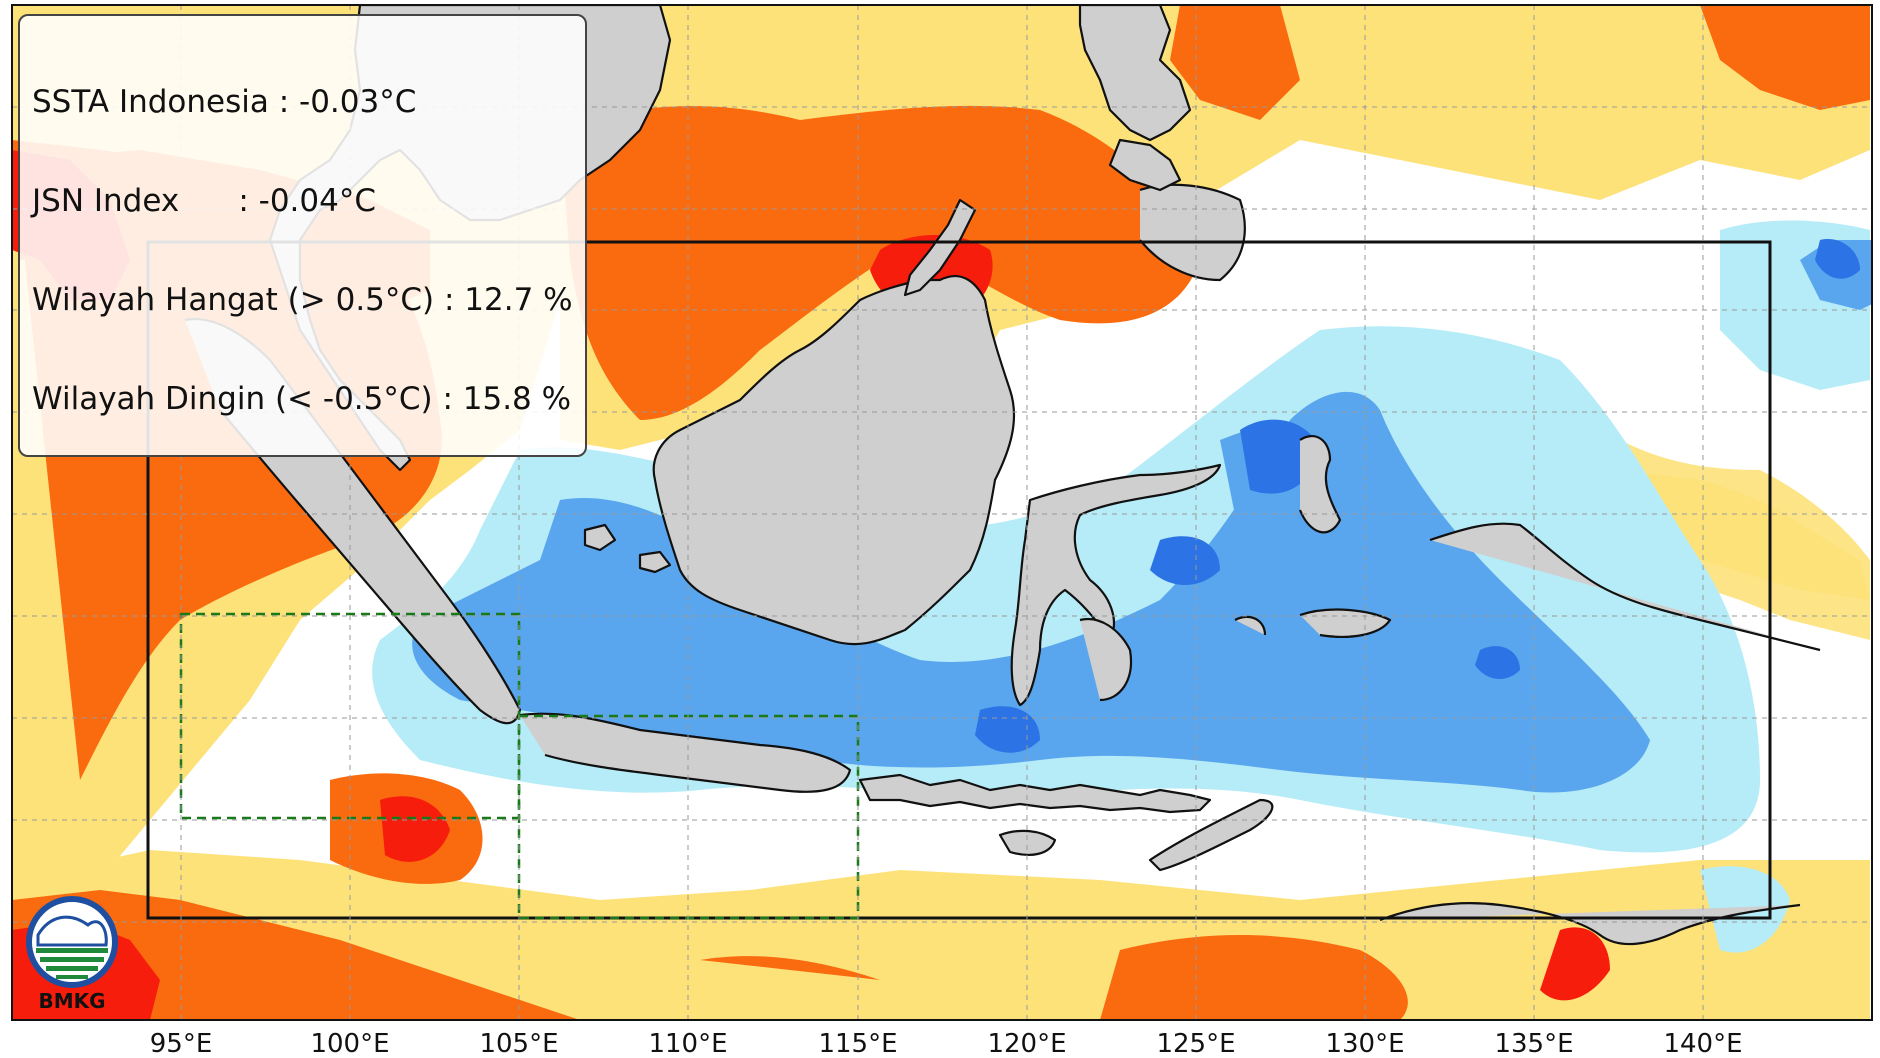 This screenshot has width=1880, height=1058. What do you see at coordinates (1135, 73) in the screenshot?
I see `landmass-luzon` at bounding box center [1135, 73].